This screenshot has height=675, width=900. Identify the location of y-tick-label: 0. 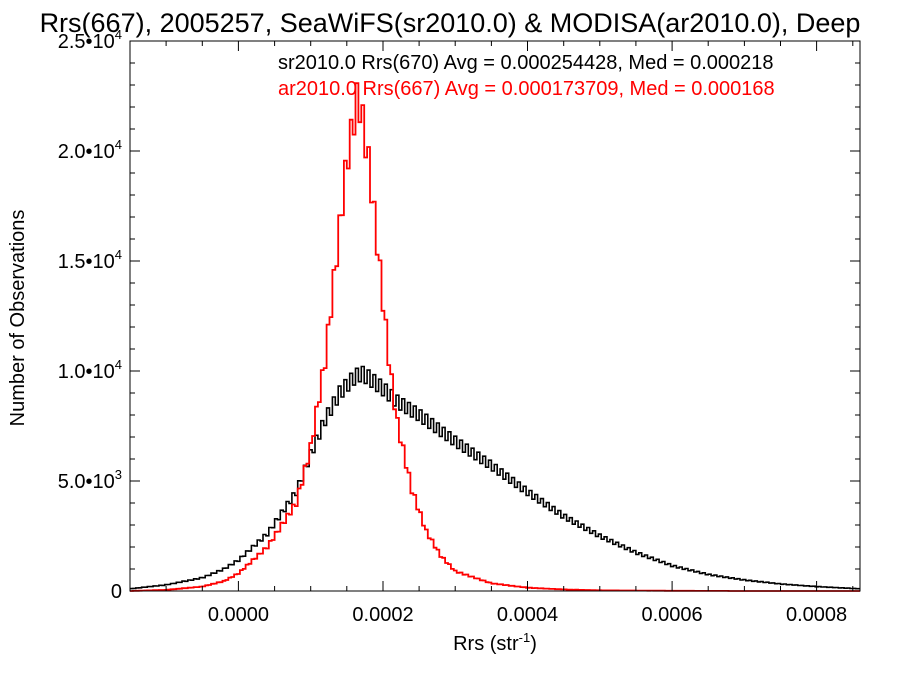
(116, 592).